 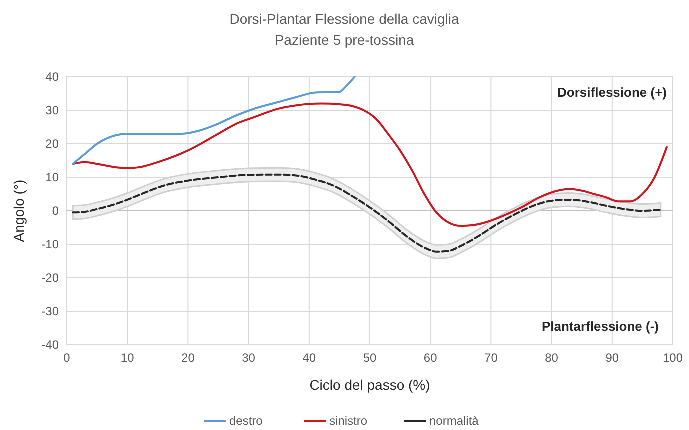 I want to click on legend-label: sinistro, so click(x=349, y=421).